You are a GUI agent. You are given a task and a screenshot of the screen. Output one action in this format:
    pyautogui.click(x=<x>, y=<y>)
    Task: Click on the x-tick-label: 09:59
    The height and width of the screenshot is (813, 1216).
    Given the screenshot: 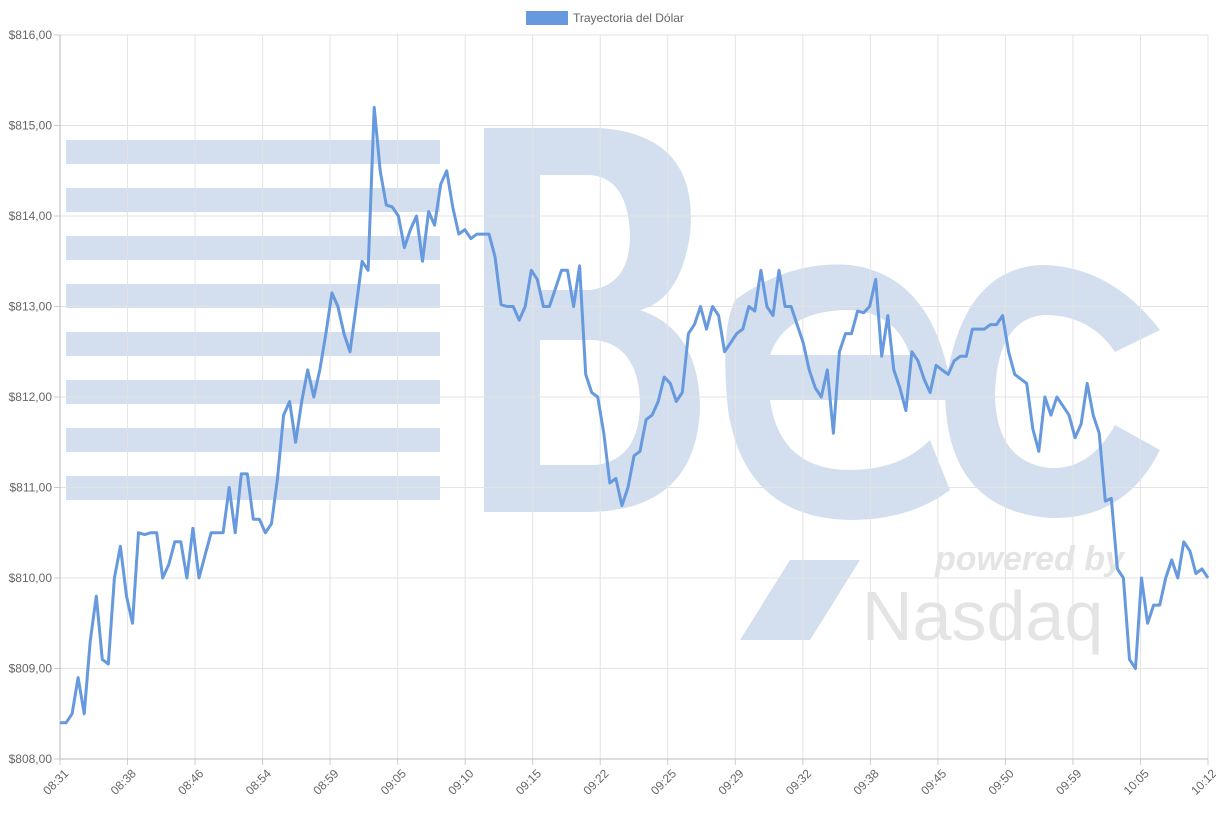 What is the action you would take?
    pyautogui.click(x=1068, y=781)
    